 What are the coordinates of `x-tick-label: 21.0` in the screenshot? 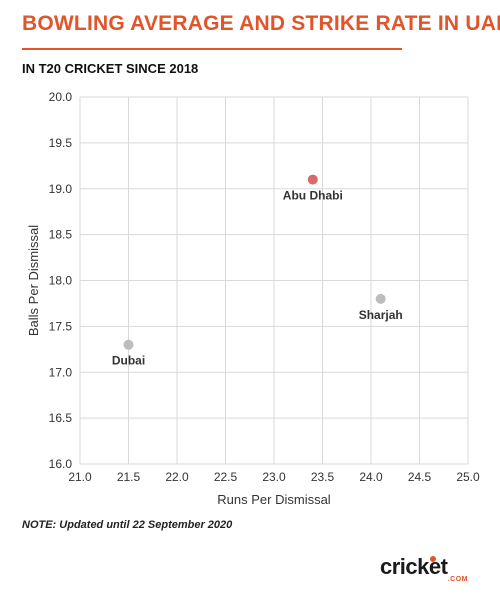 It's located at (80, 477).